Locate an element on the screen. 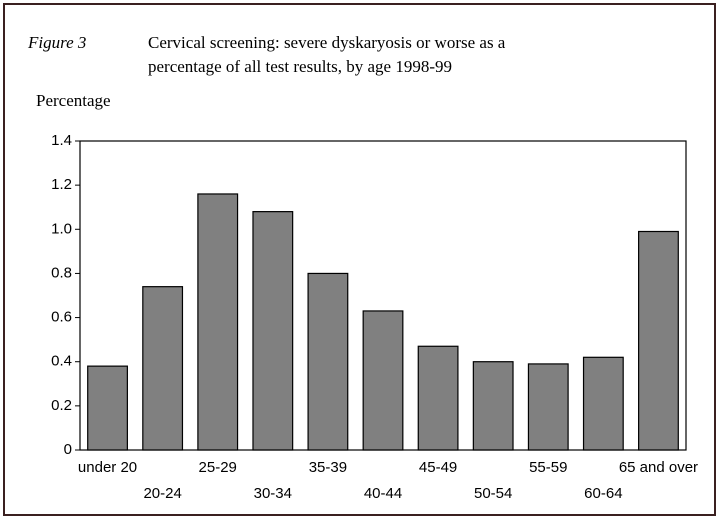  x-tick-label: 30-34 is located at coordinates (273, 493).